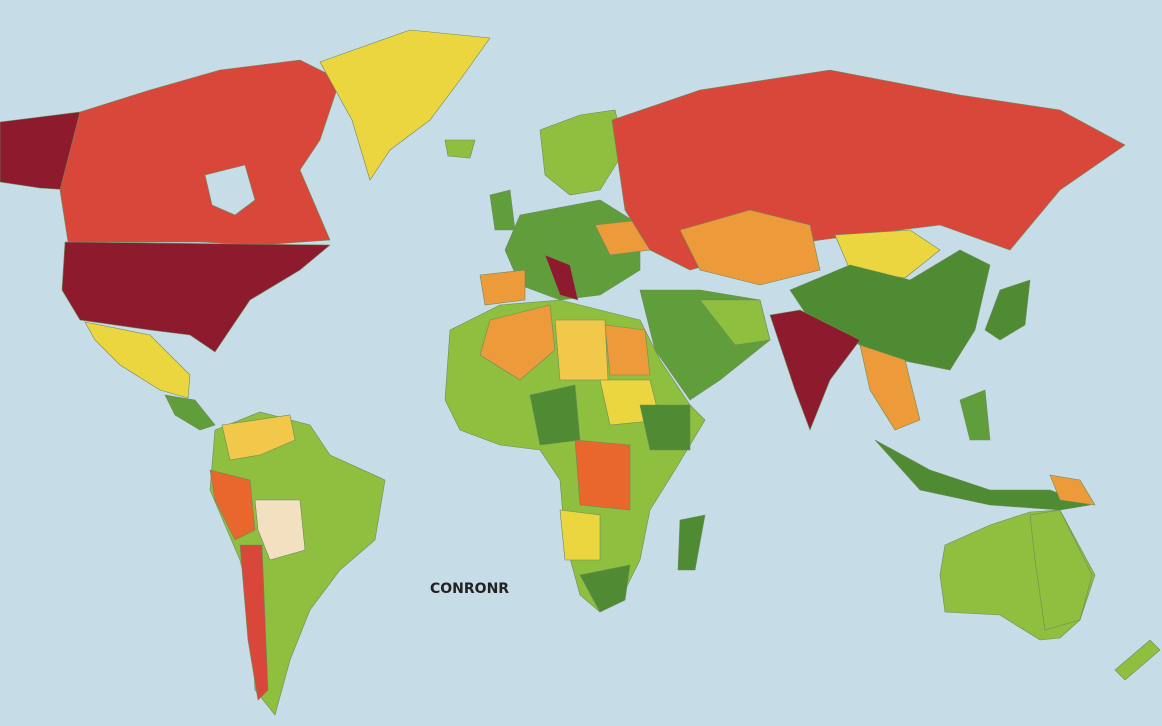 This screenshot has height=726, width=1162. What do you see at coordinates (469, 589) in the screenshot?
I see `map-label: CONRONR` at bounding box center [469, 589].